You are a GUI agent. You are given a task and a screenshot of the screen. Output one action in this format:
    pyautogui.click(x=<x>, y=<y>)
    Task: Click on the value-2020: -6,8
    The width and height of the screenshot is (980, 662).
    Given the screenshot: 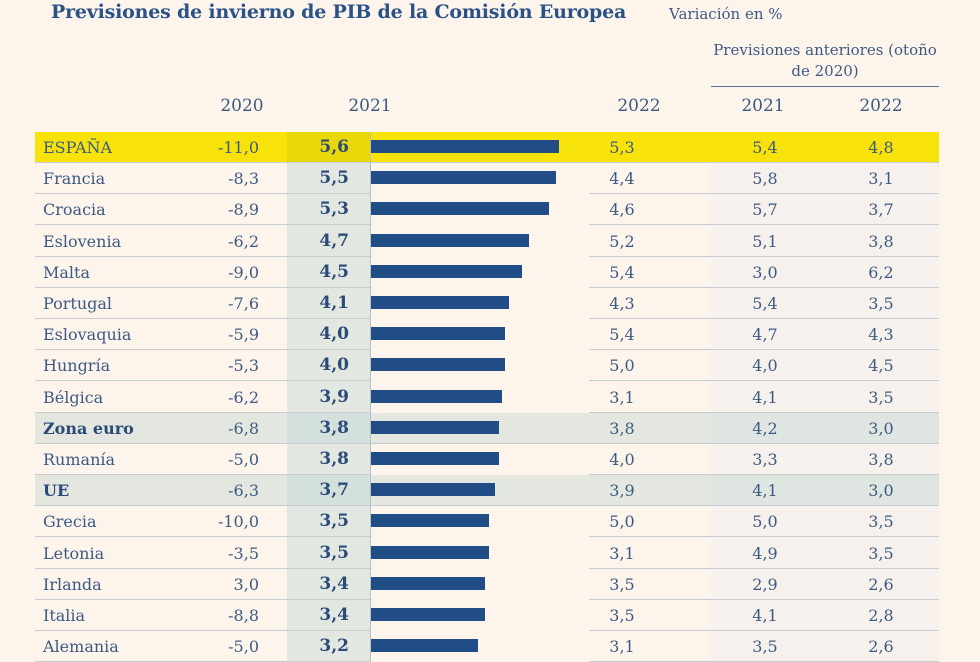 What is the action you would take?
    pyautogui.click(x=243, y=428)
    